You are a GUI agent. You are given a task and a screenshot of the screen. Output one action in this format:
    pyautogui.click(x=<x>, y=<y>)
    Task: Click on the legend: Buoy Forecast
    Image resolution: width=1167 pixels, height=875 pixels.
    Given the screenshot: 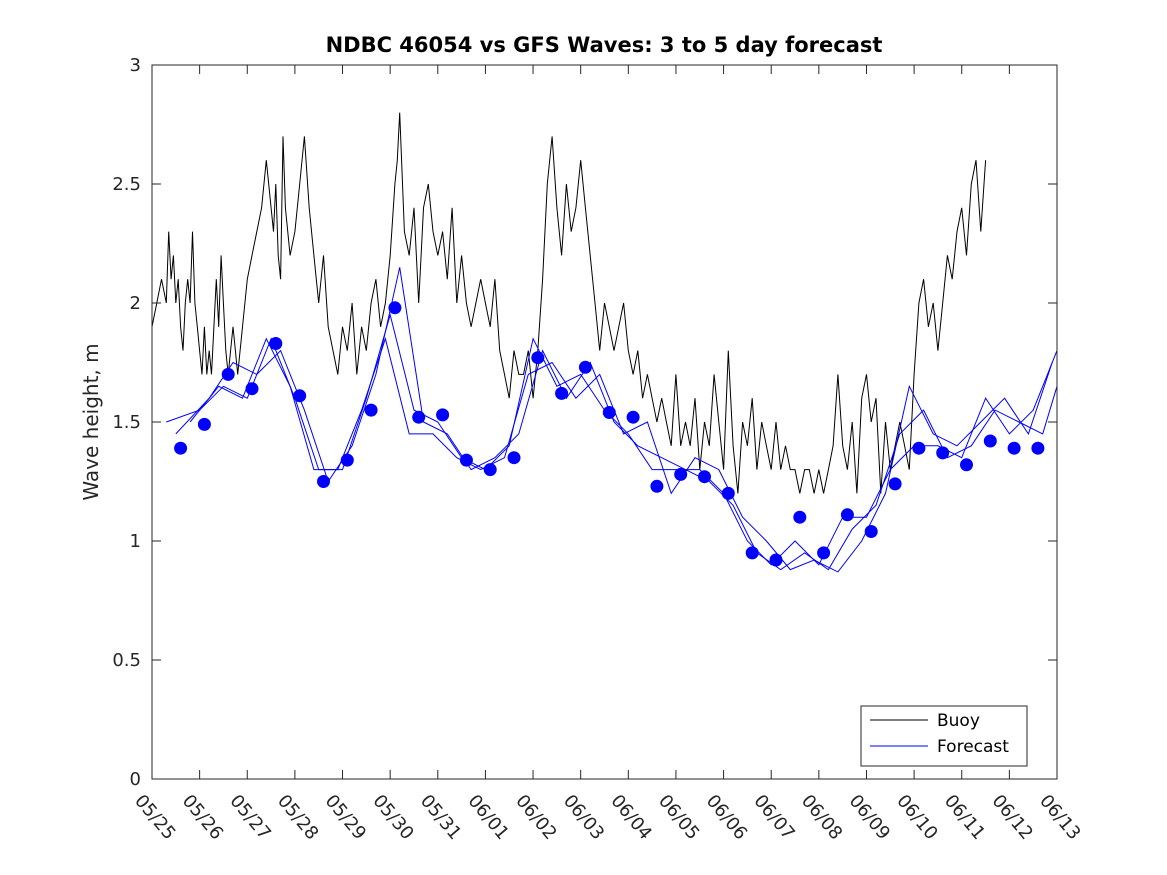 What is the action you would take?
    pyautogui.click(x=944, y=736)
    